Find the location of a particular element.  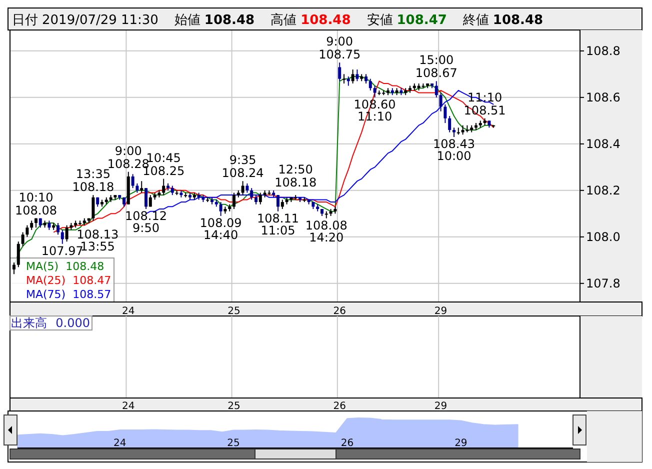

category-label: 25 is located at coordinates (234, 406).